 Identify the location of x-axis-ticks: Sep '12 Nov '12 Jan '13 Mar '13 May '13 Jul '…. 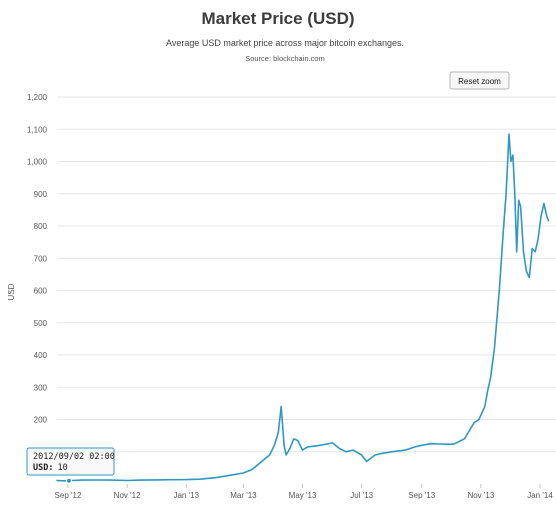
(304, 492).